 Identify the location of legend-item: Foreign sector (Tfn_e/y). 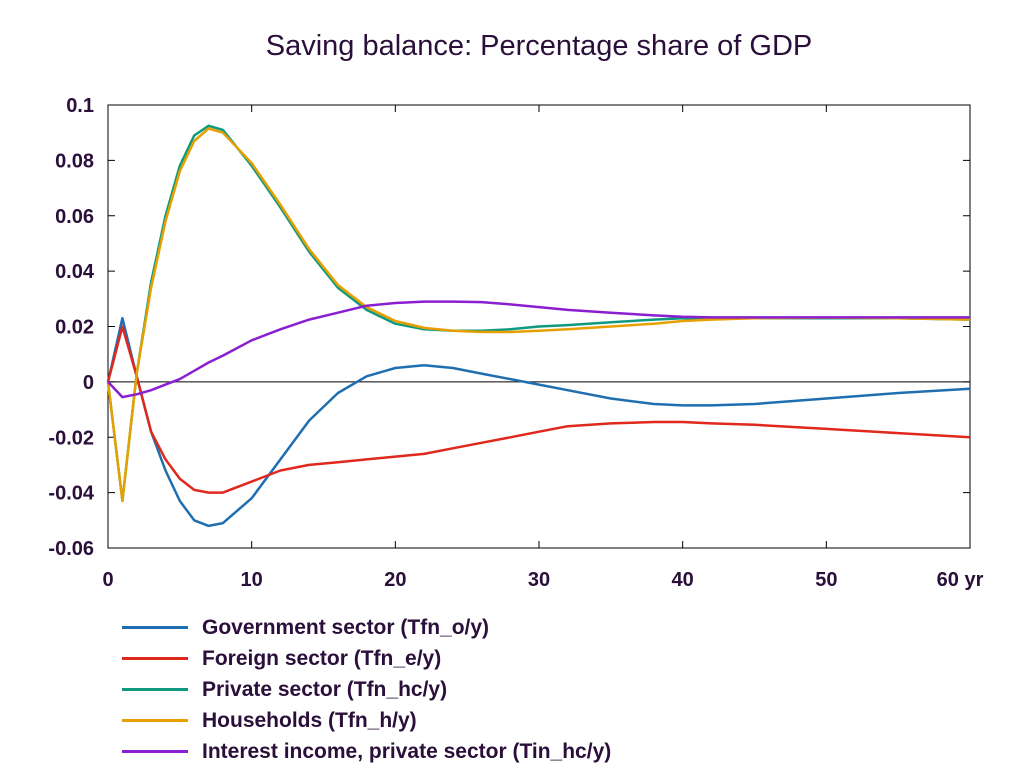
(366, 658).